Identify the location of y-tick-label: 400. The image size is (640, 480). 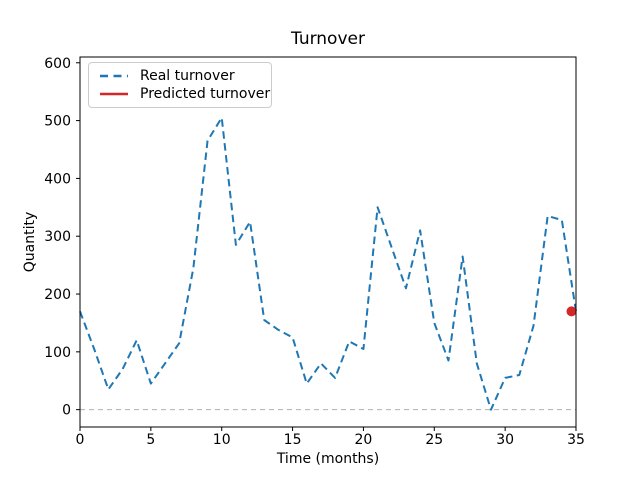
(57, 179).